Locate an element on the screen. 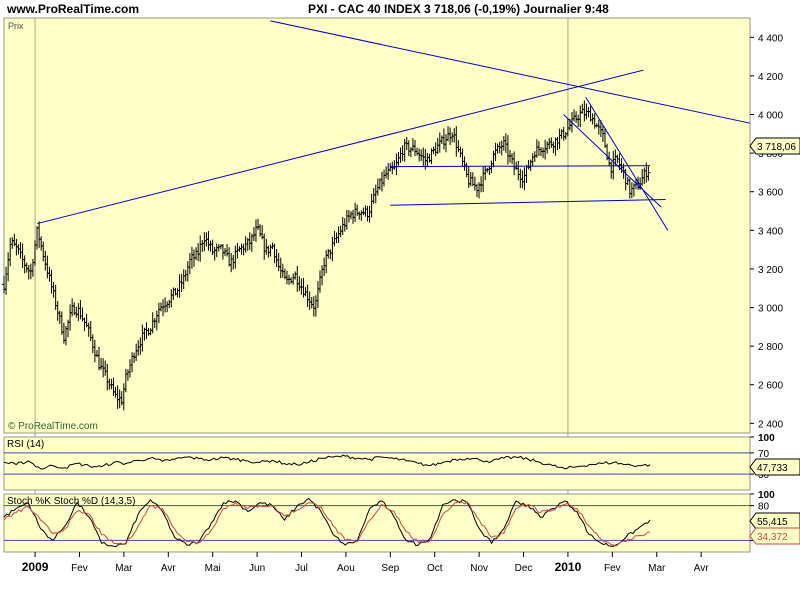  stoch-k-last-value: 55,415 is located at coordinates (772, 522).